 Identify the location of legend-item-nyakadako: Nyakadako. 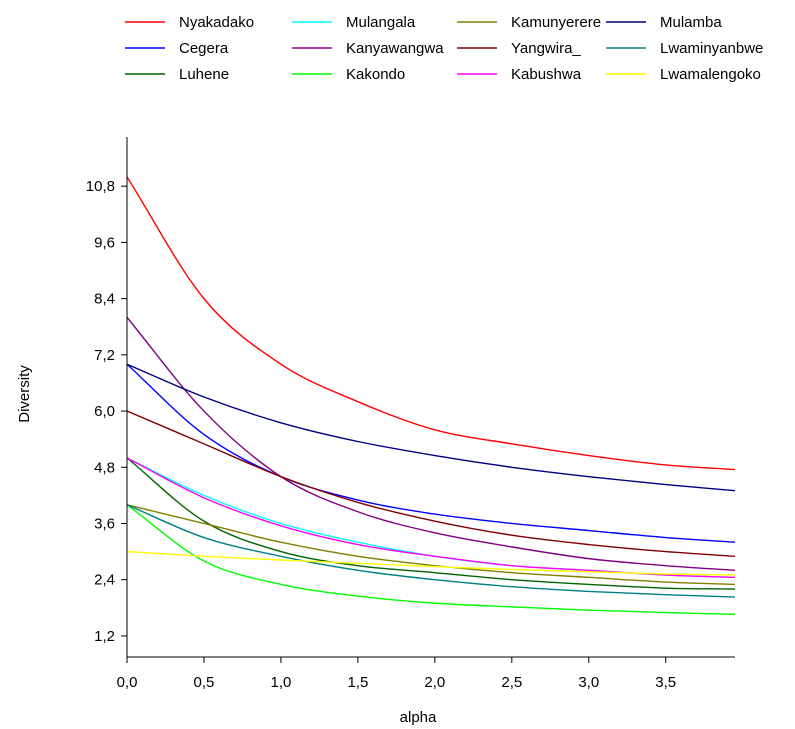
(189, 22).